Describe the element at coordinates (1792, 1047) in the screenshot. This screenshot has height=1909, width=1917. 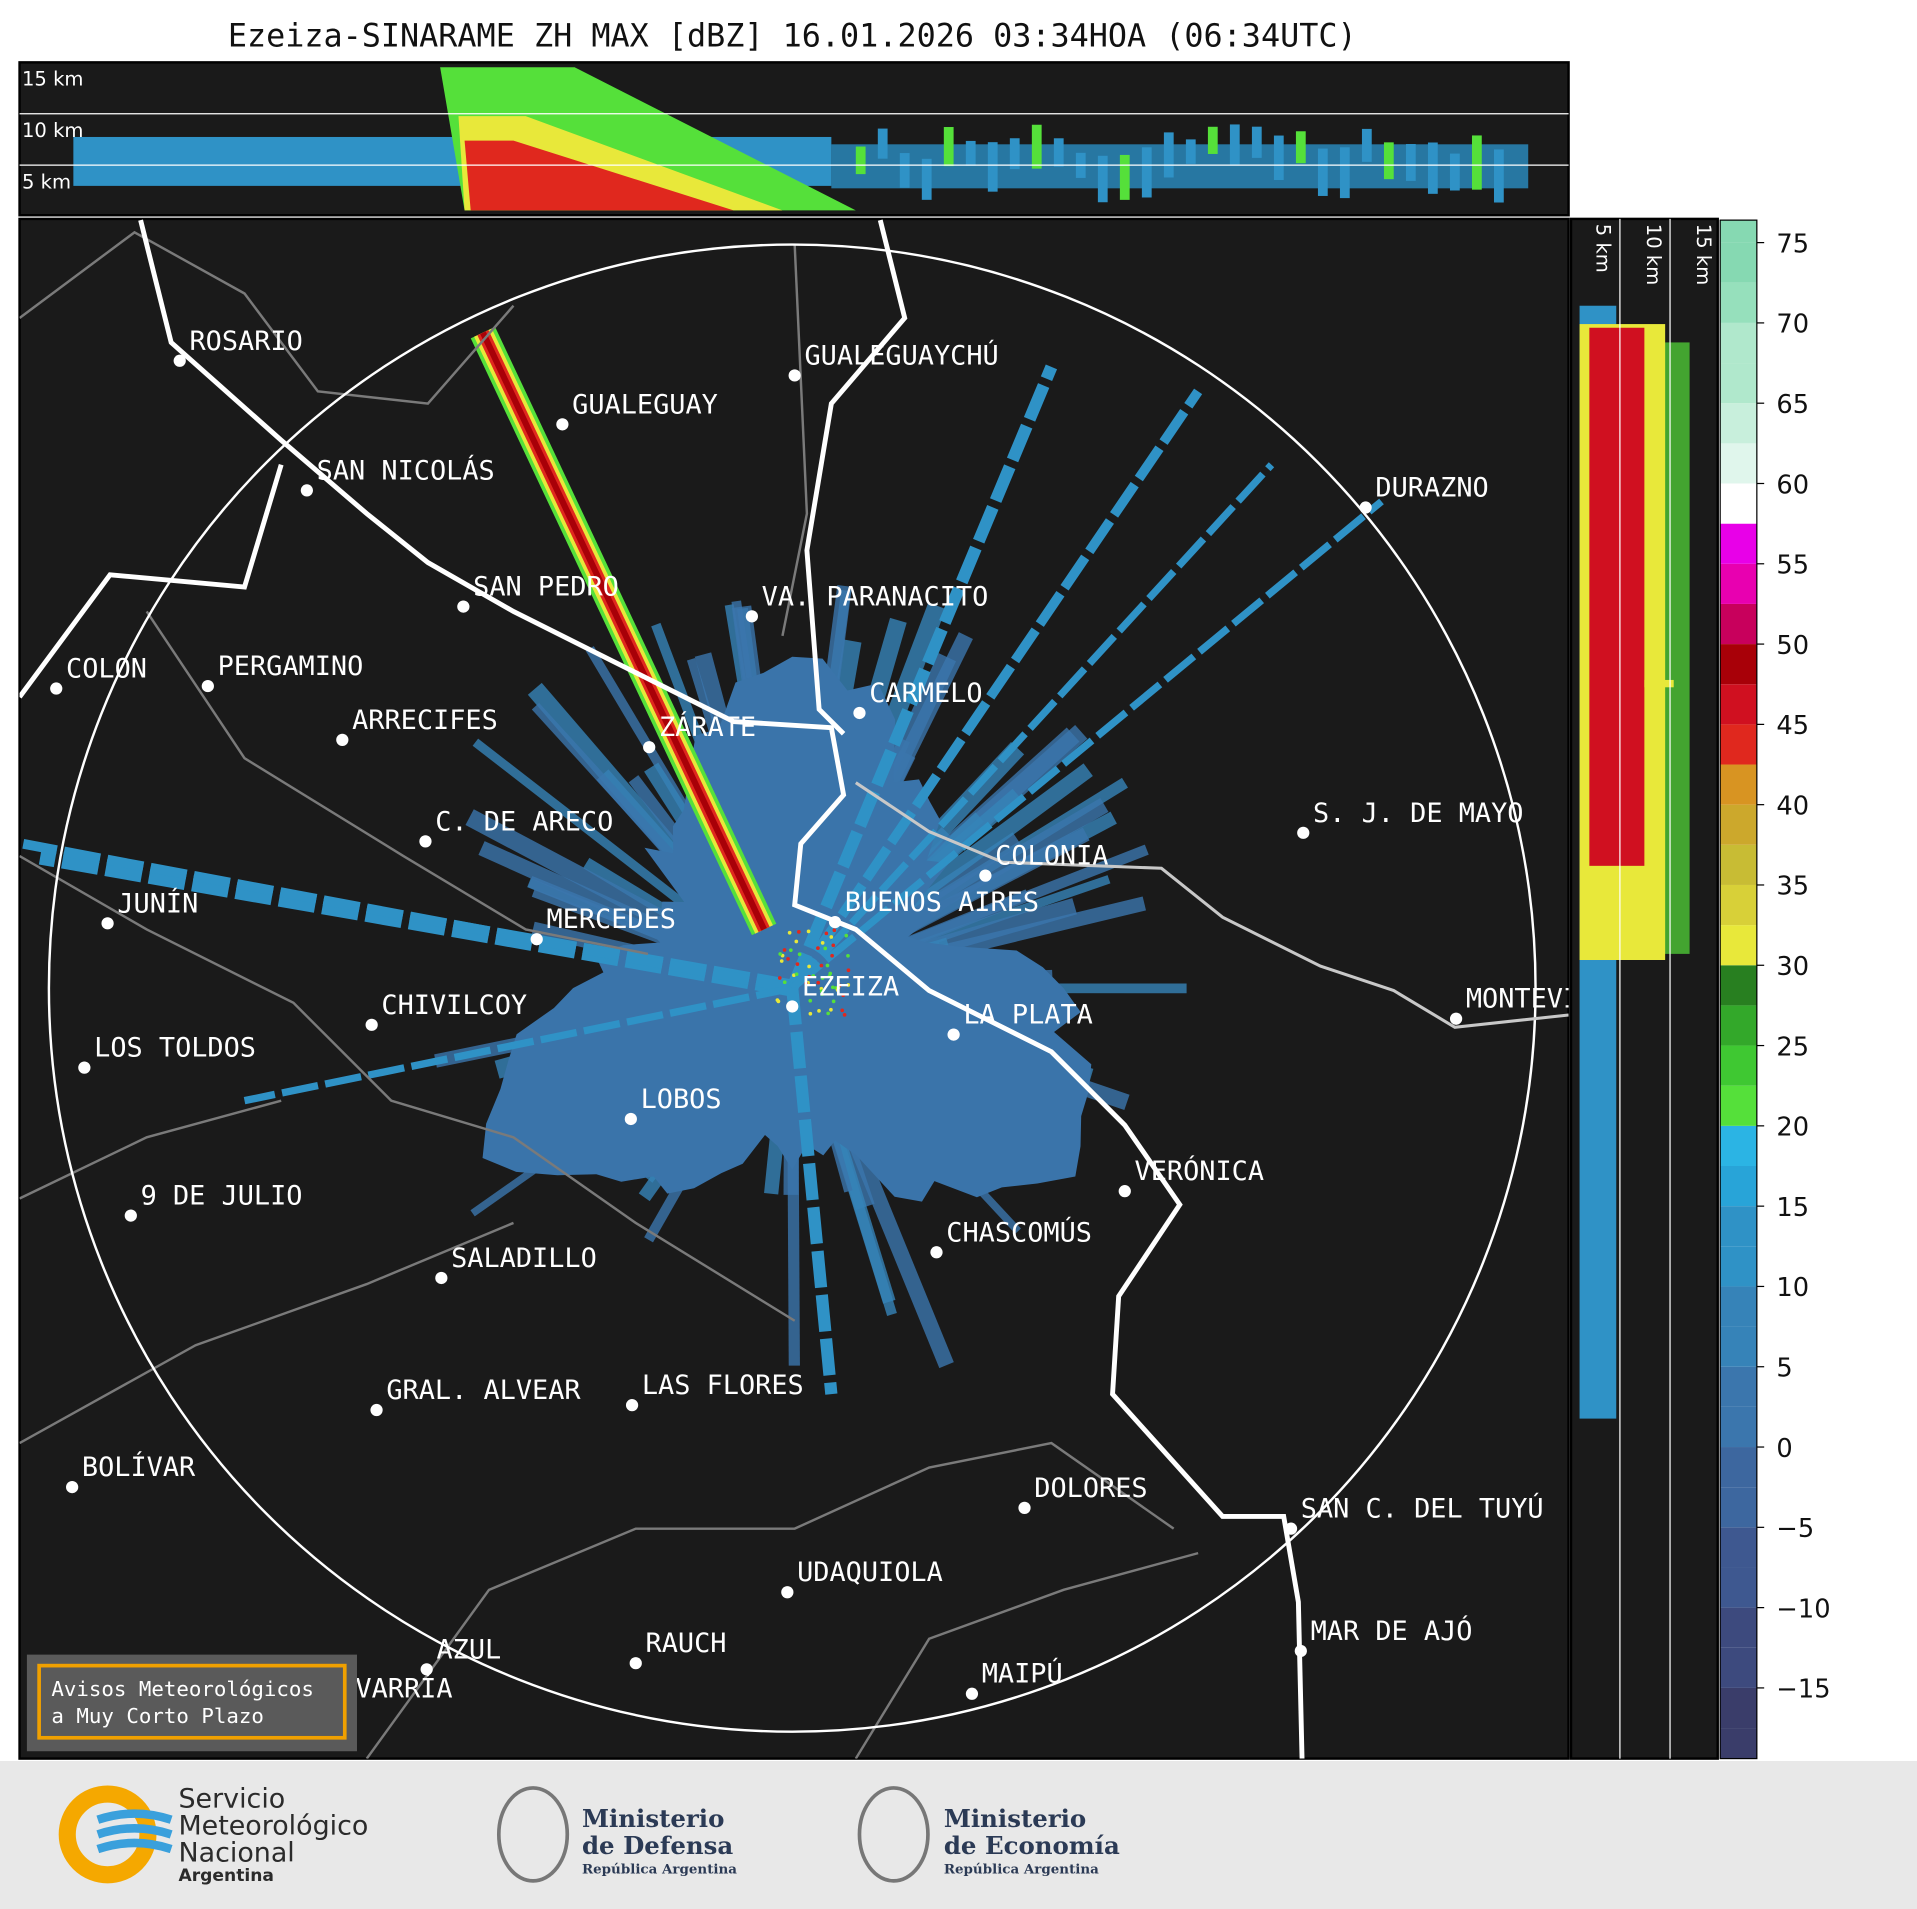
I see `colorbar-tick-label: 25` at that location.